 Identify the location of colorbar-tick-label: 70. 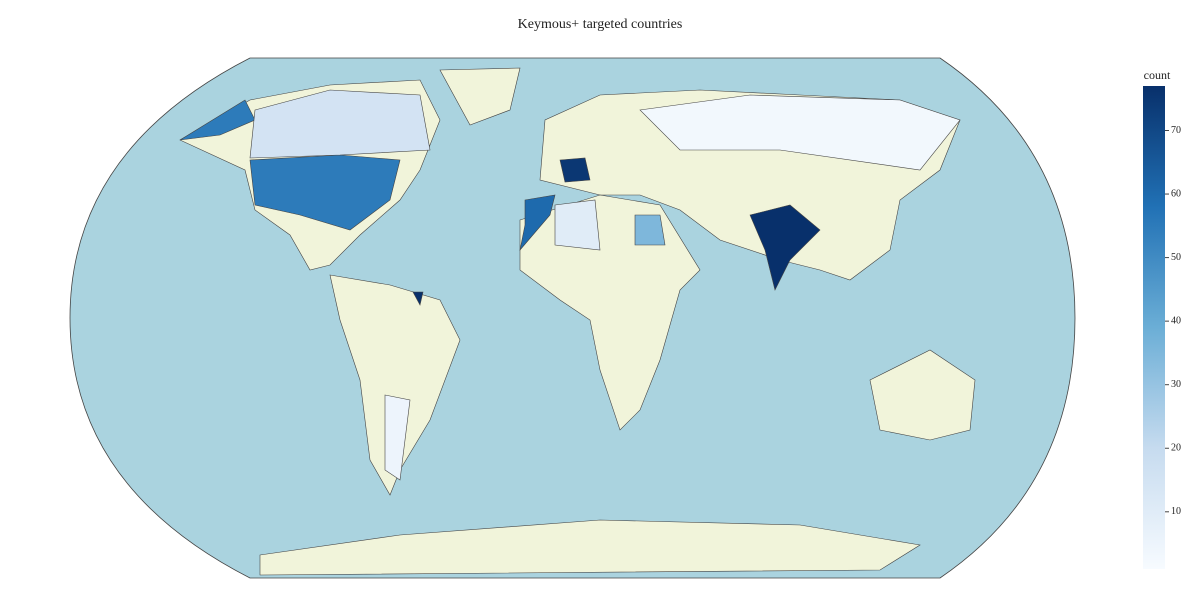
(1176, 130).